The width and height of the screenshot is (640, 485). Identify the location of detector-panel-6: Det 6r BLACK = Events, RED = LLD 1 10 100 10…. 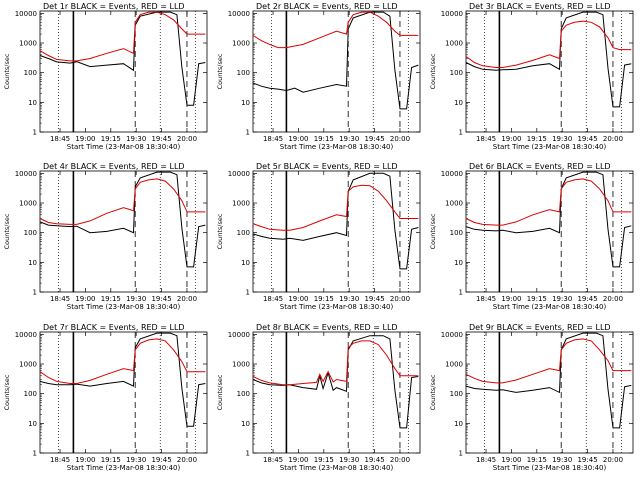
(531, 236).